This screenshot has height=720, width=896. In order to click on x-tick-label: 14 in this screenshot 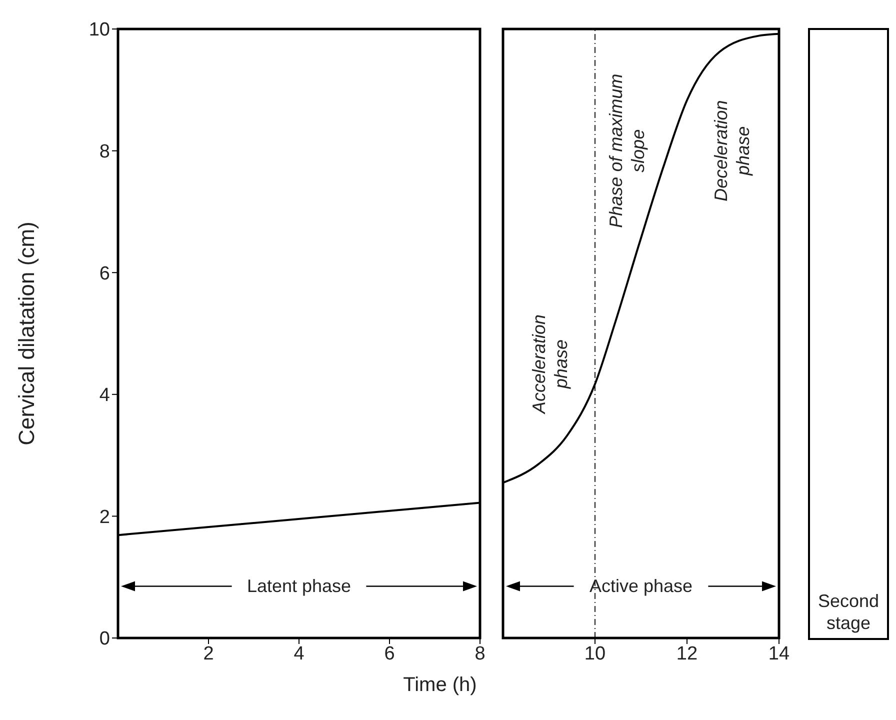, I will do `click(779, 653)`.